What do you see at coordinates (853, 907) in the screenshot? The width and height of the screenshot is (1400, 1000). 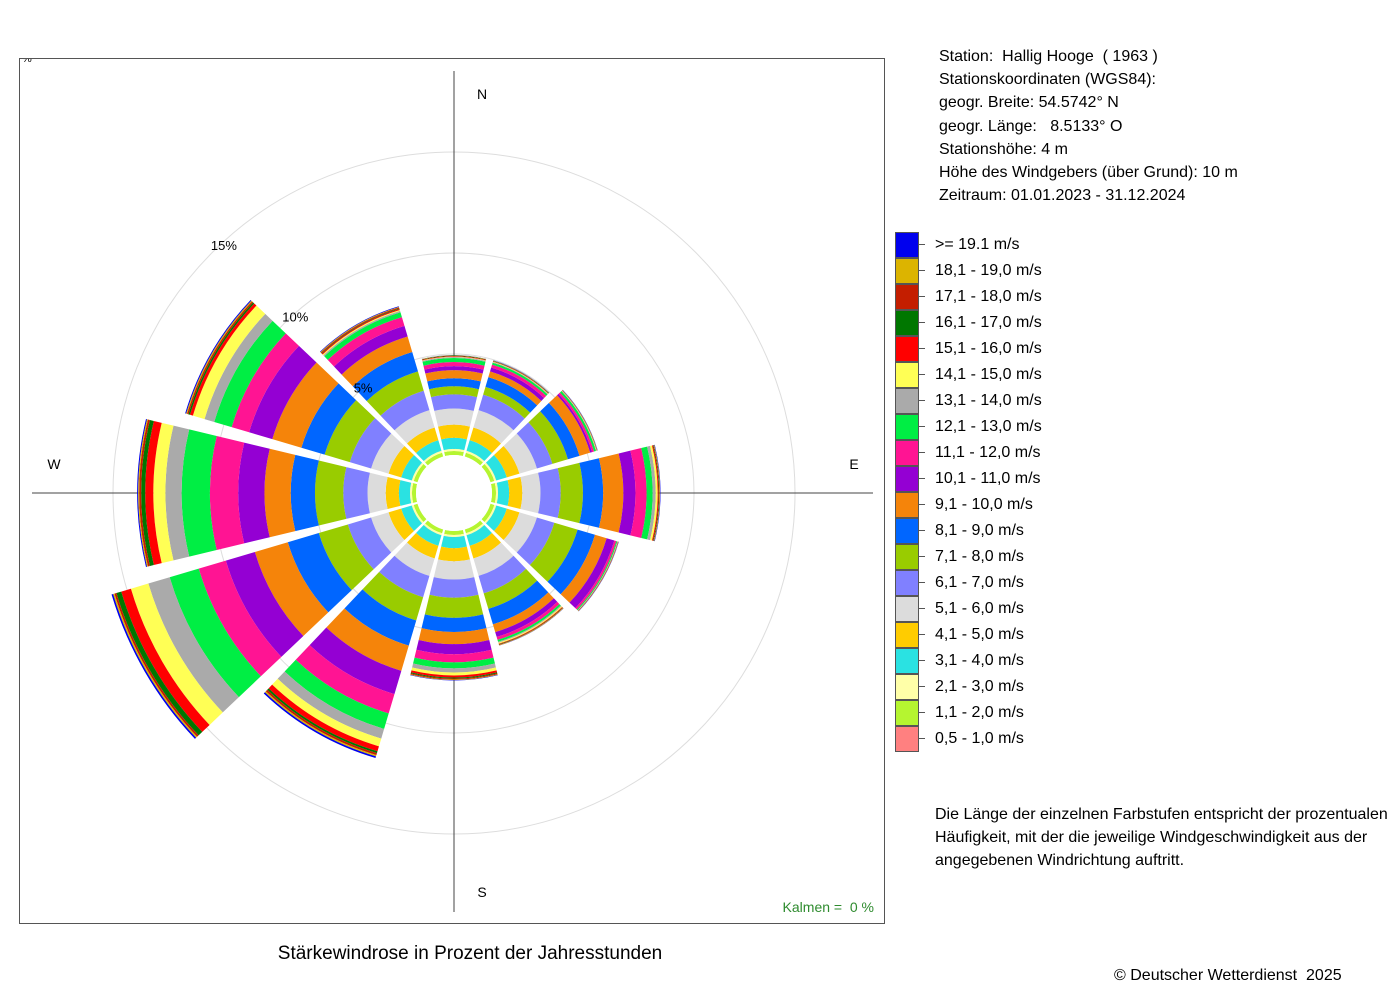 I see `calms-value: = 0 %` at bounding box center [853, 907].